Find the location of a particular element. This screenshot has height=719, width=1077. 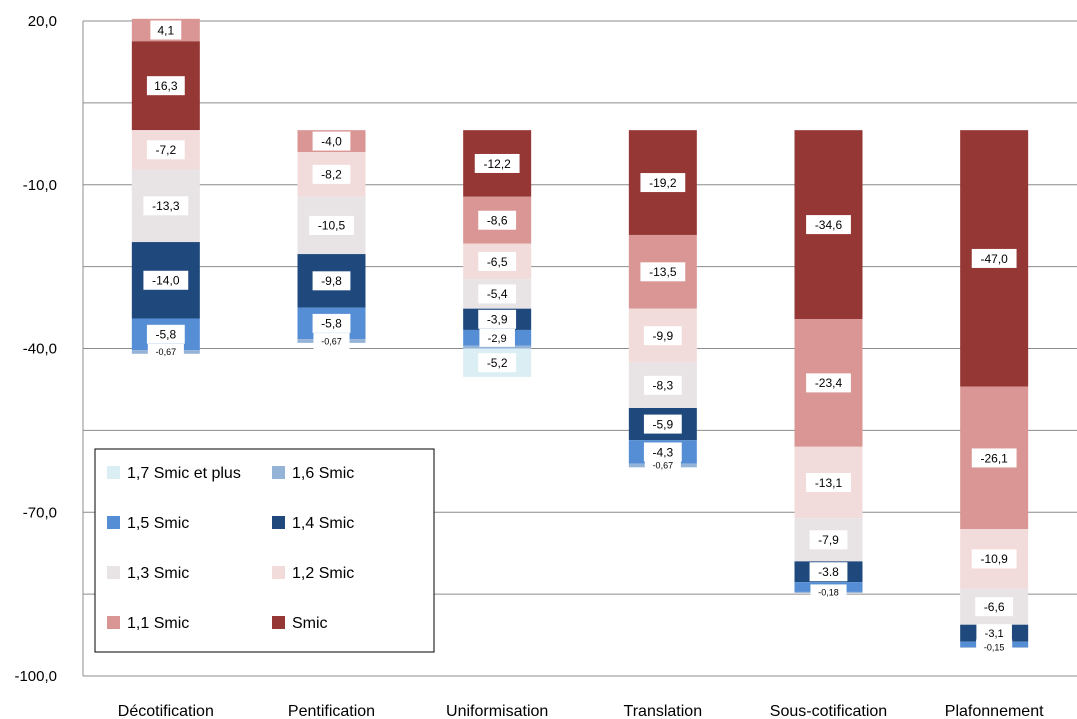

data-label: -8,2 is located at coordinates (331, 175).